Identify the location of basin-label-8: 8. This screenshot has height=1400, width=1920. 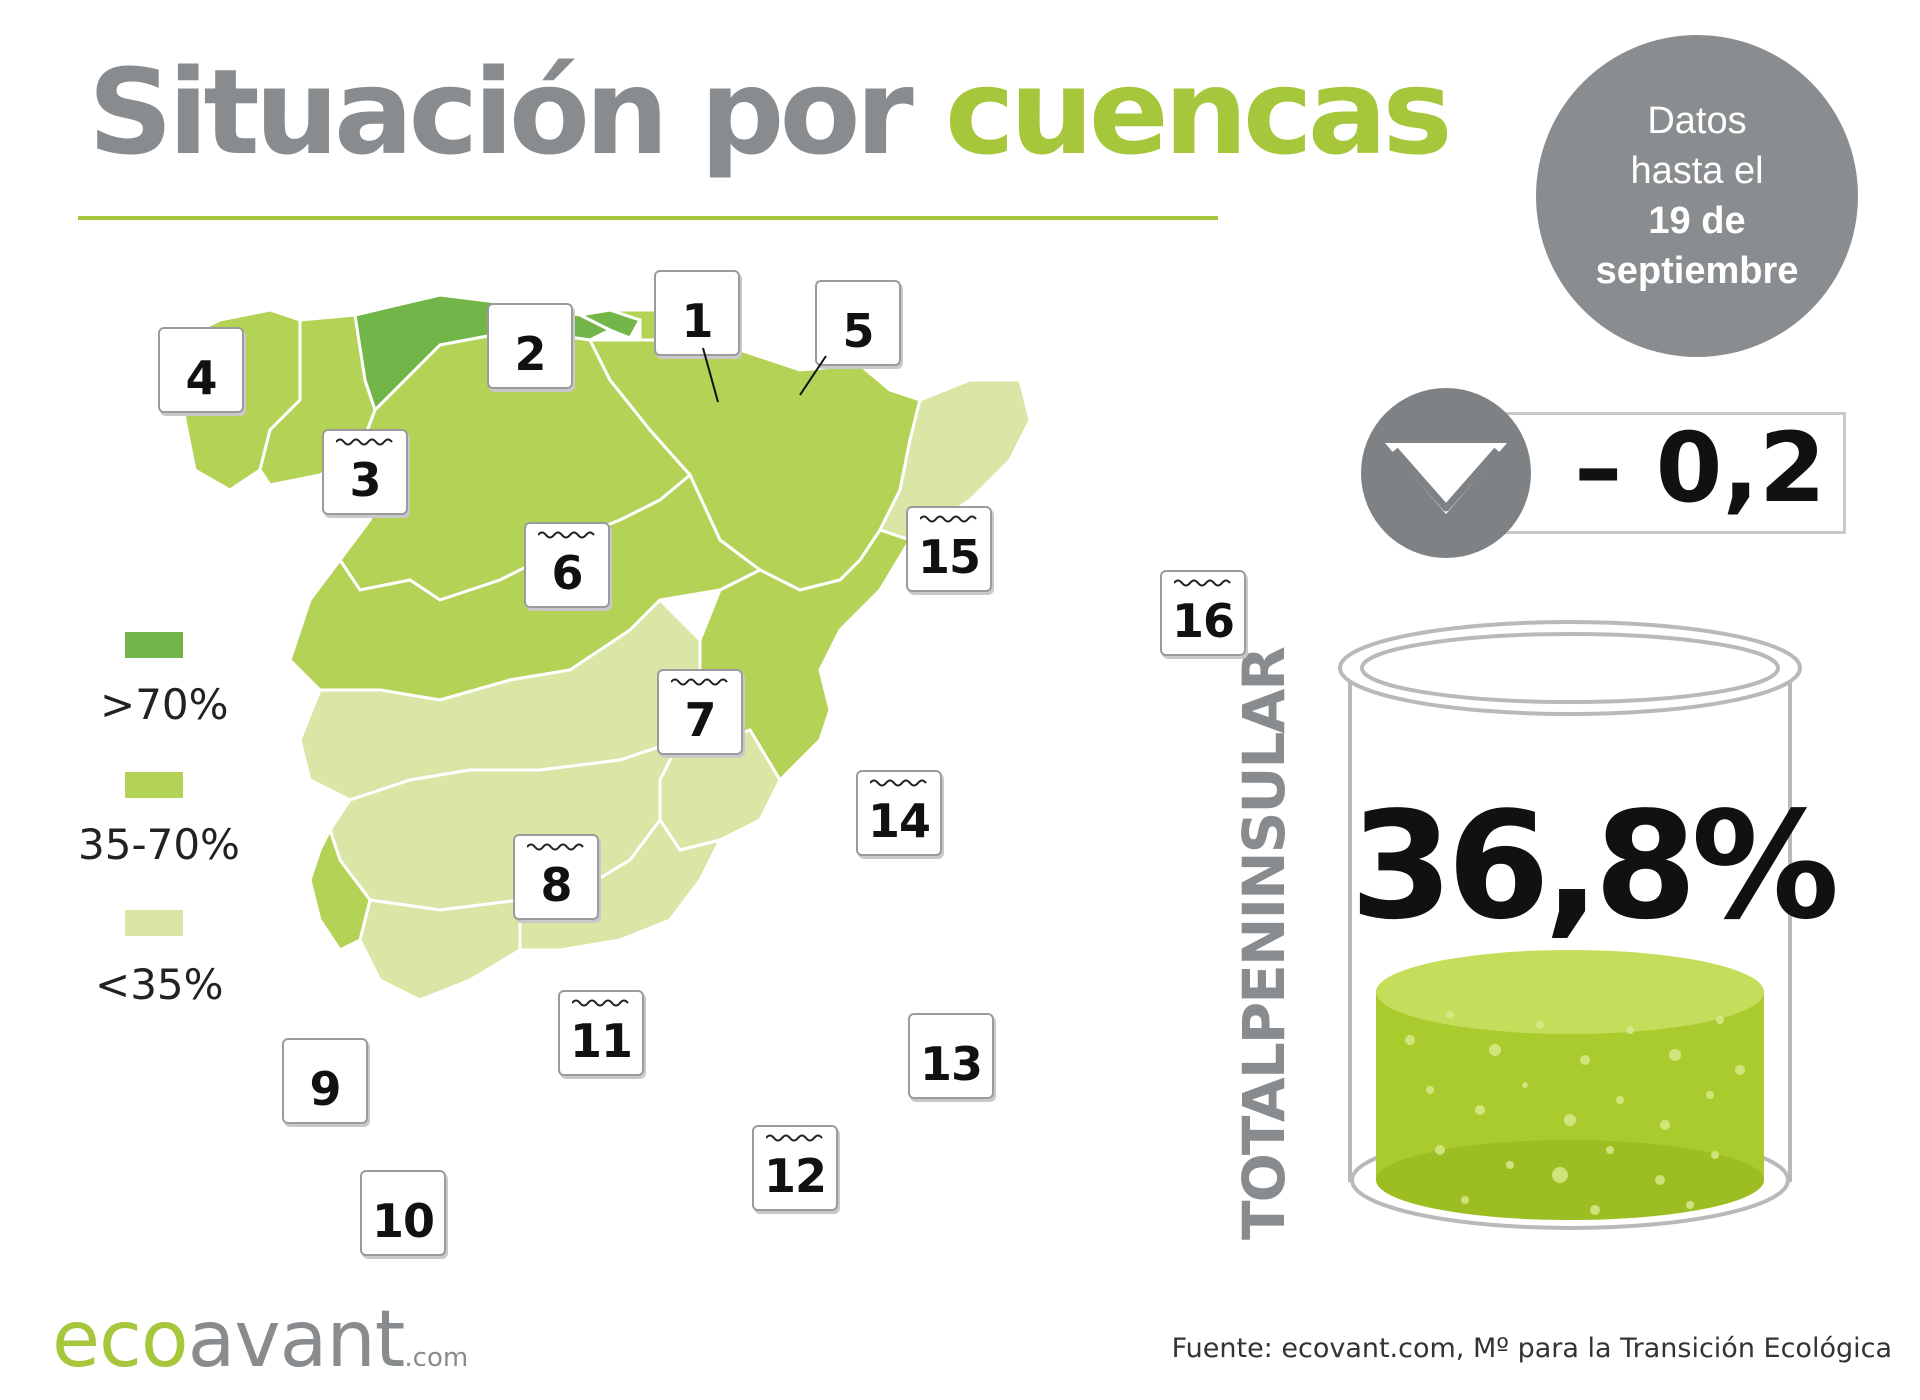
(556, 877).